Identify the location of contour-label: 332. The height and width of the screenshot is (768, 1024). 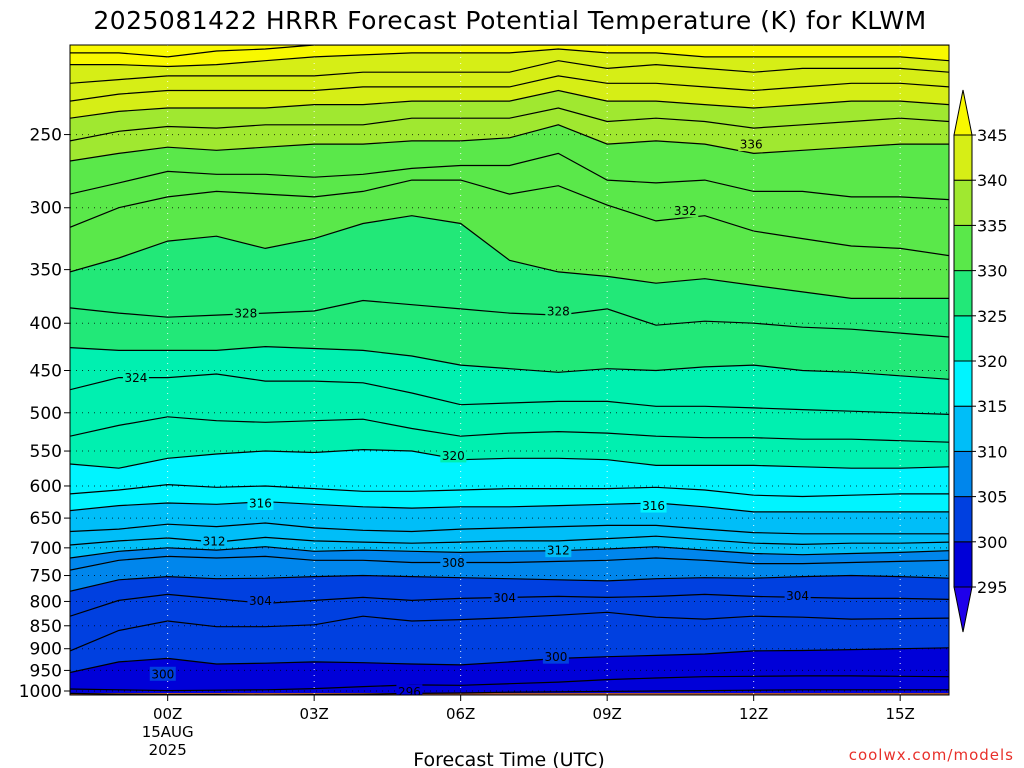
(685, 210).